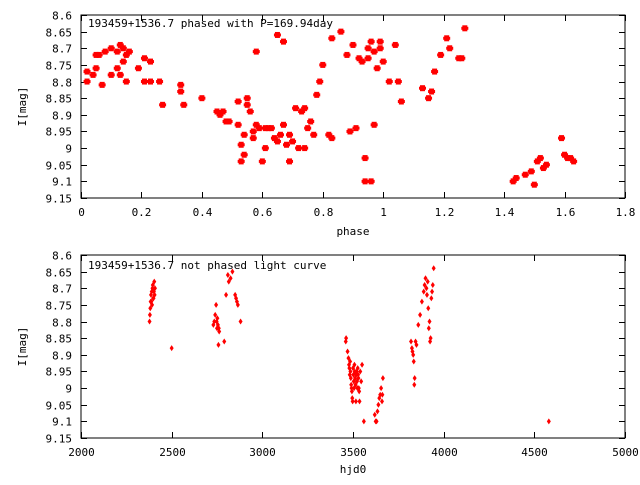 The image size is (640, 485). What do you see at coordinates (59, 66) in the screenshot?
I see `y-tick-label: 8.75` at bounding box center [59, 66].